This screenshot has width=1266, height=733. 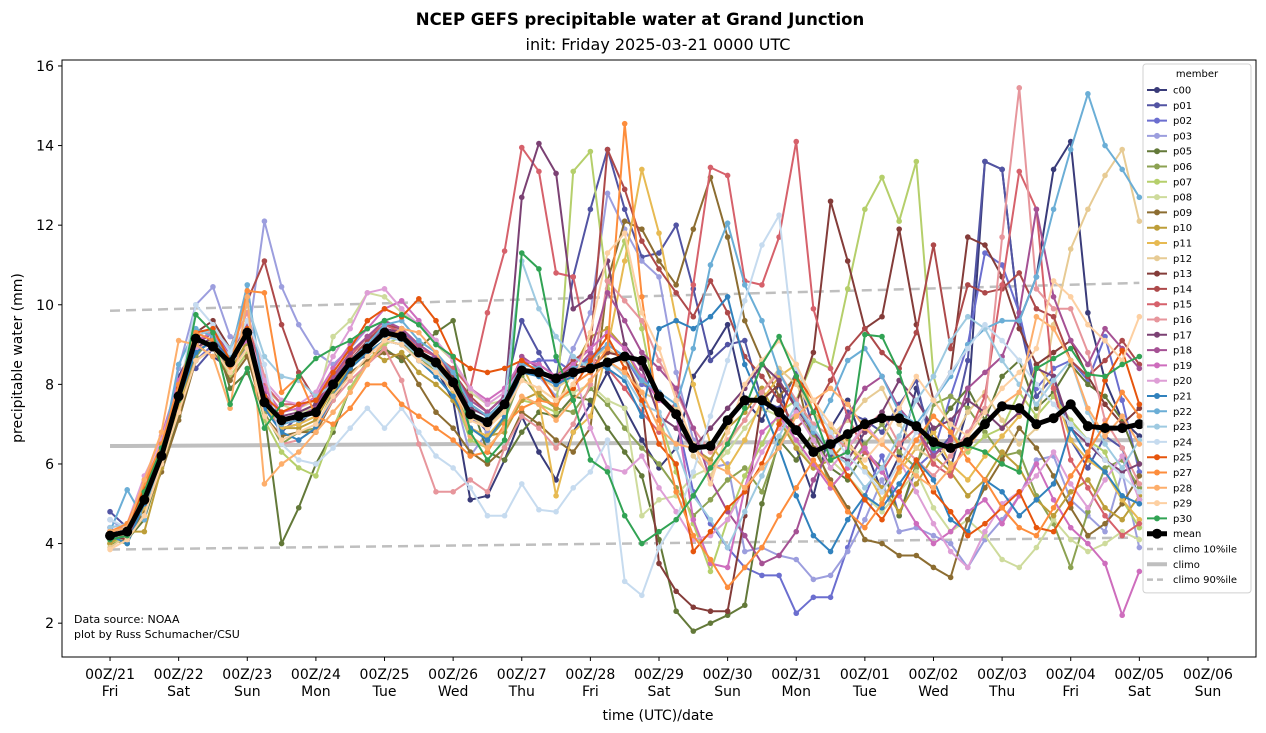 What do you see at coordinates (625, 296) in the screenshot?
I see `climo-line-p90` at bounding box center [625, 296].